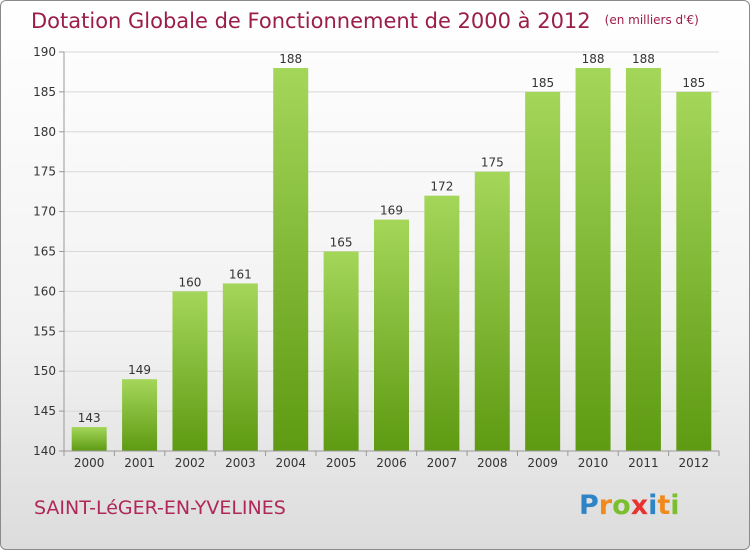 The width and height of the screenshot is (750, 550). I want to click on bar-2000, so click(89, 439).